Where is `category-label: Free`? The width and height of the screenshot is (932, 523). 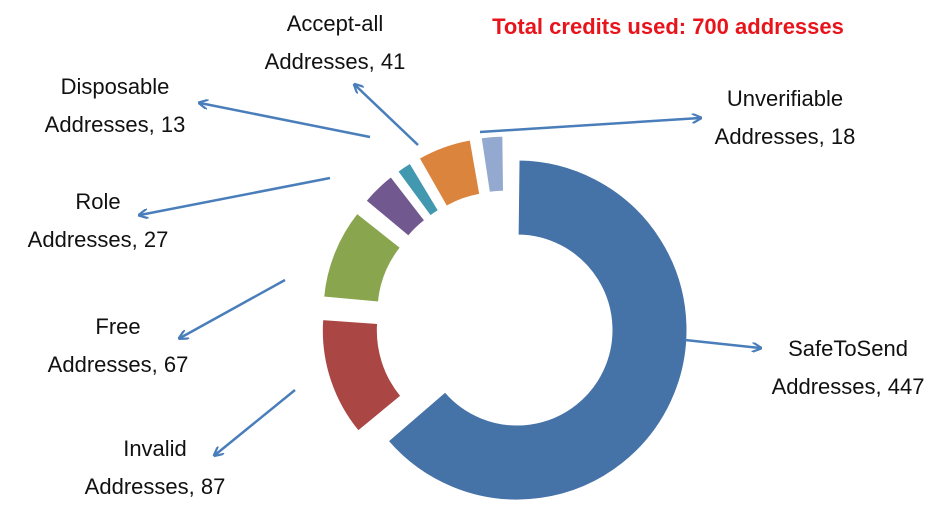 category-label: Free is located at coordinates (117, 326).